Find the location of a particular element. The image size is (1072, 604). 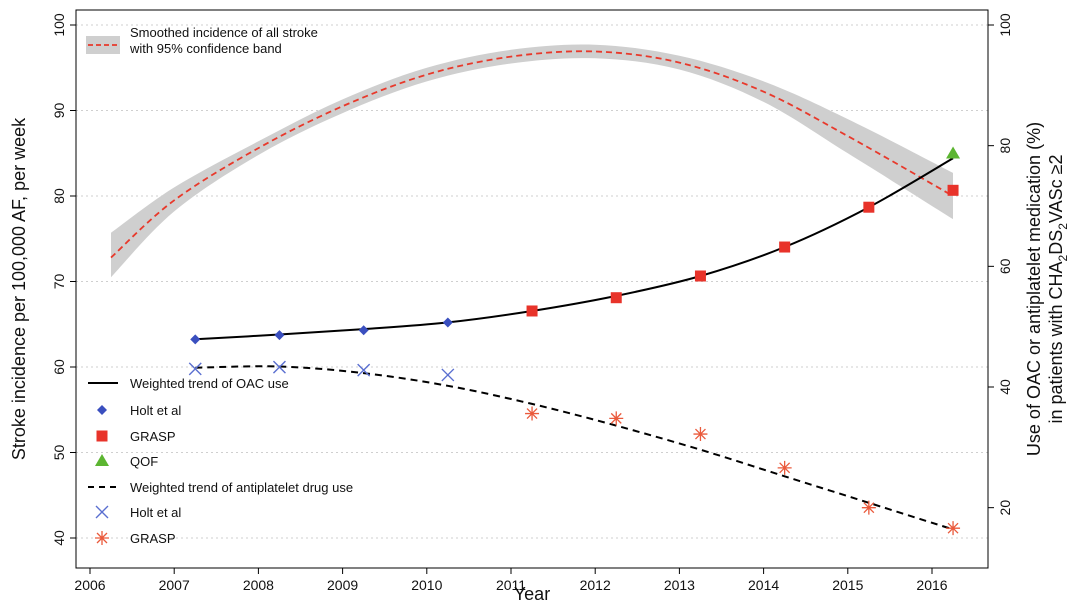

x-tick-label: 2008 is located at coordinates (258, 585).